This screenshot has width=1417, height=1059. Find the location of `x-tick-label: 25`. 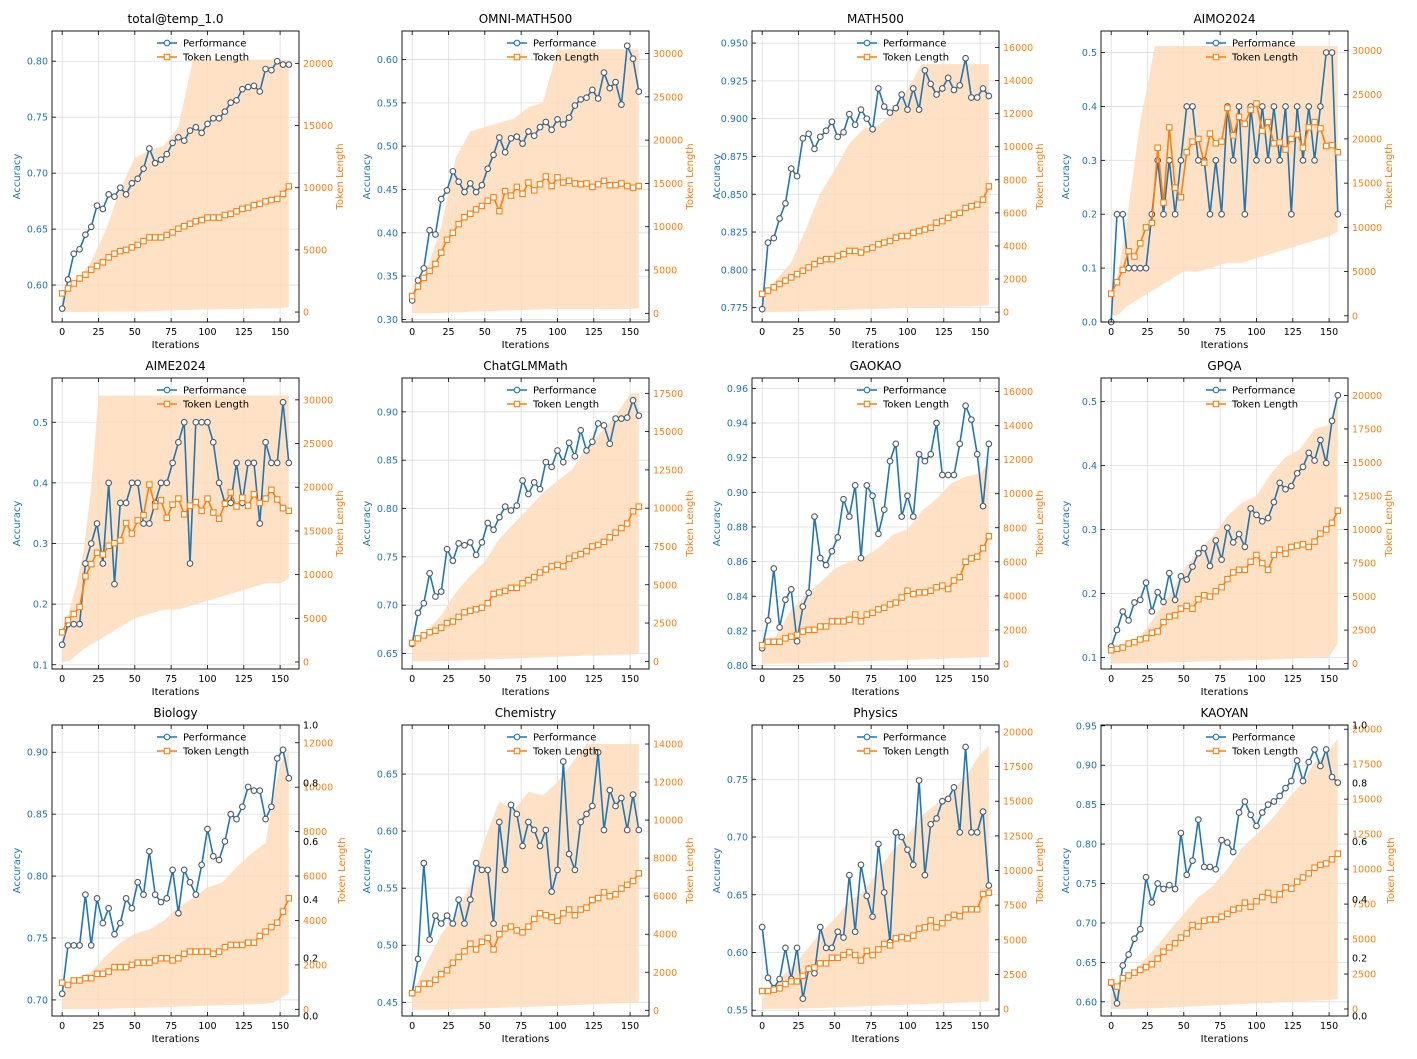

x-tick-label: 25 is located at coordinates (1147, 679).